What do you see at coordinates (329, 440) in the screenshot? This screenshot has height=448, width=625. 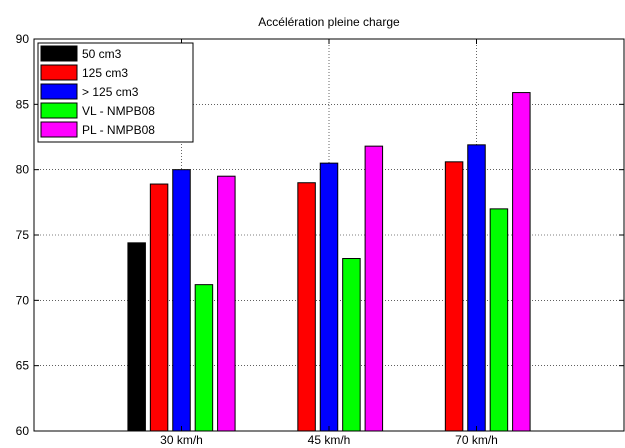 I see `x-tick-label: 45 km/h` at bounding box center [329, 440].